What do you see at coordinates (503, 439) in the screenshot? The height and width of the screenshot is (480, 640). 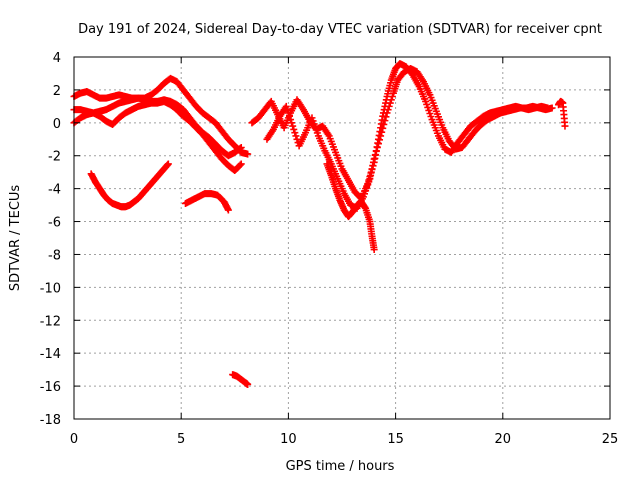 I see `x-tick-label: 20` at bounding box center [503, 439].